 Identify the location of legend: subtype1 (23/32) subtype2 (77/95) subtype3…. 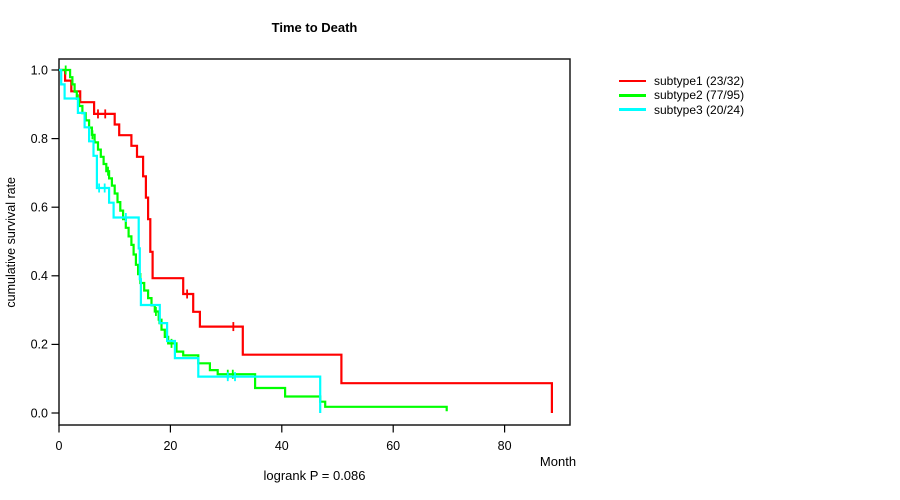
(681, 95).